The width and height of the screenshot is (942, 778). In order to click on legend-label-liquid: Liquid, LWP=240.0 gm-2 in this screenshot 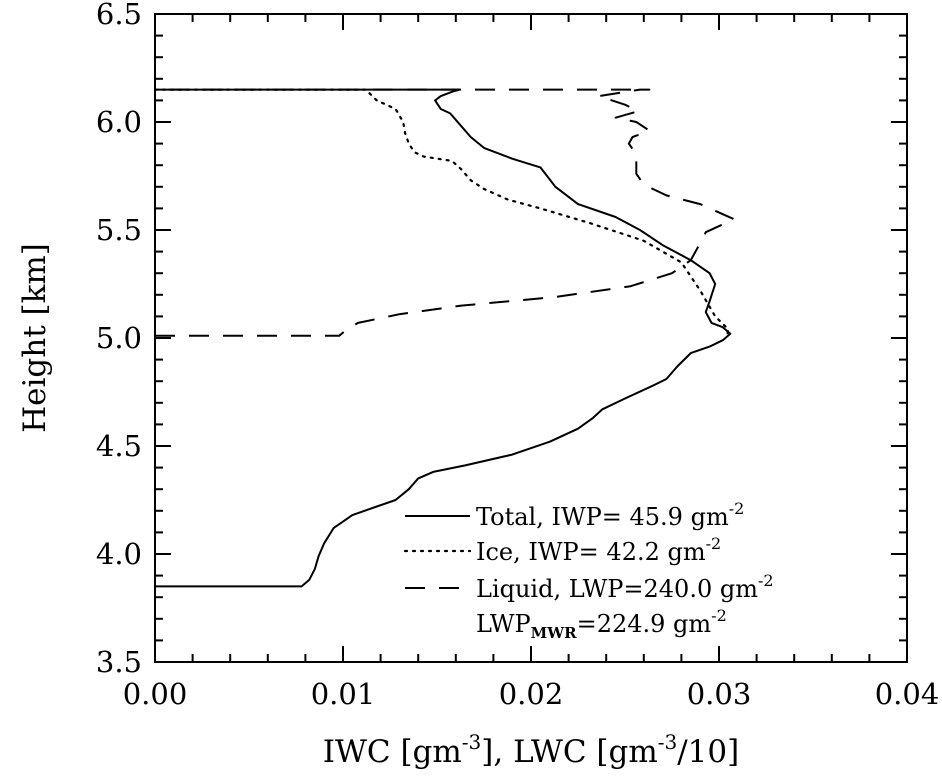, I will do `click(625, 587)`.